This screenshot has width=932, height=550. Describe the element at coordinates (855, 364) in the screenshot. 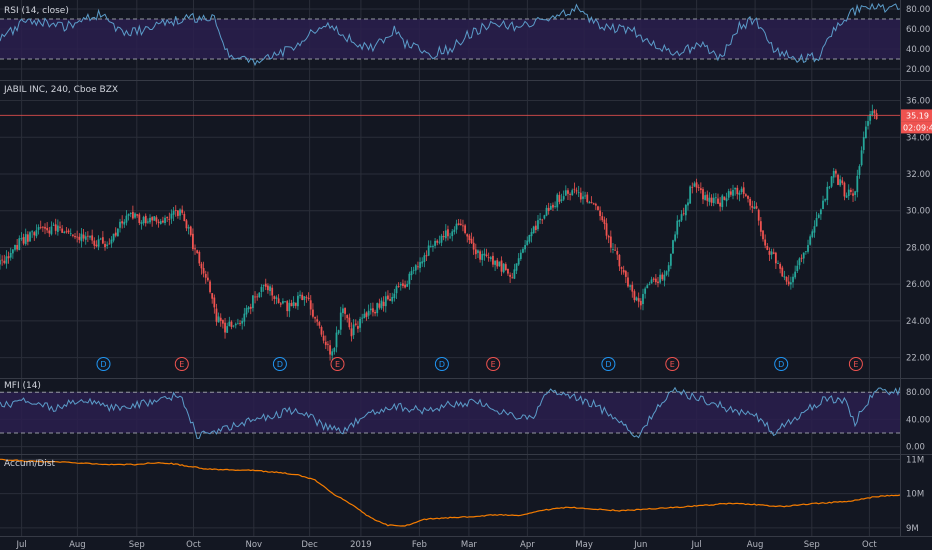

I see `earnings-marker: E` at that location.